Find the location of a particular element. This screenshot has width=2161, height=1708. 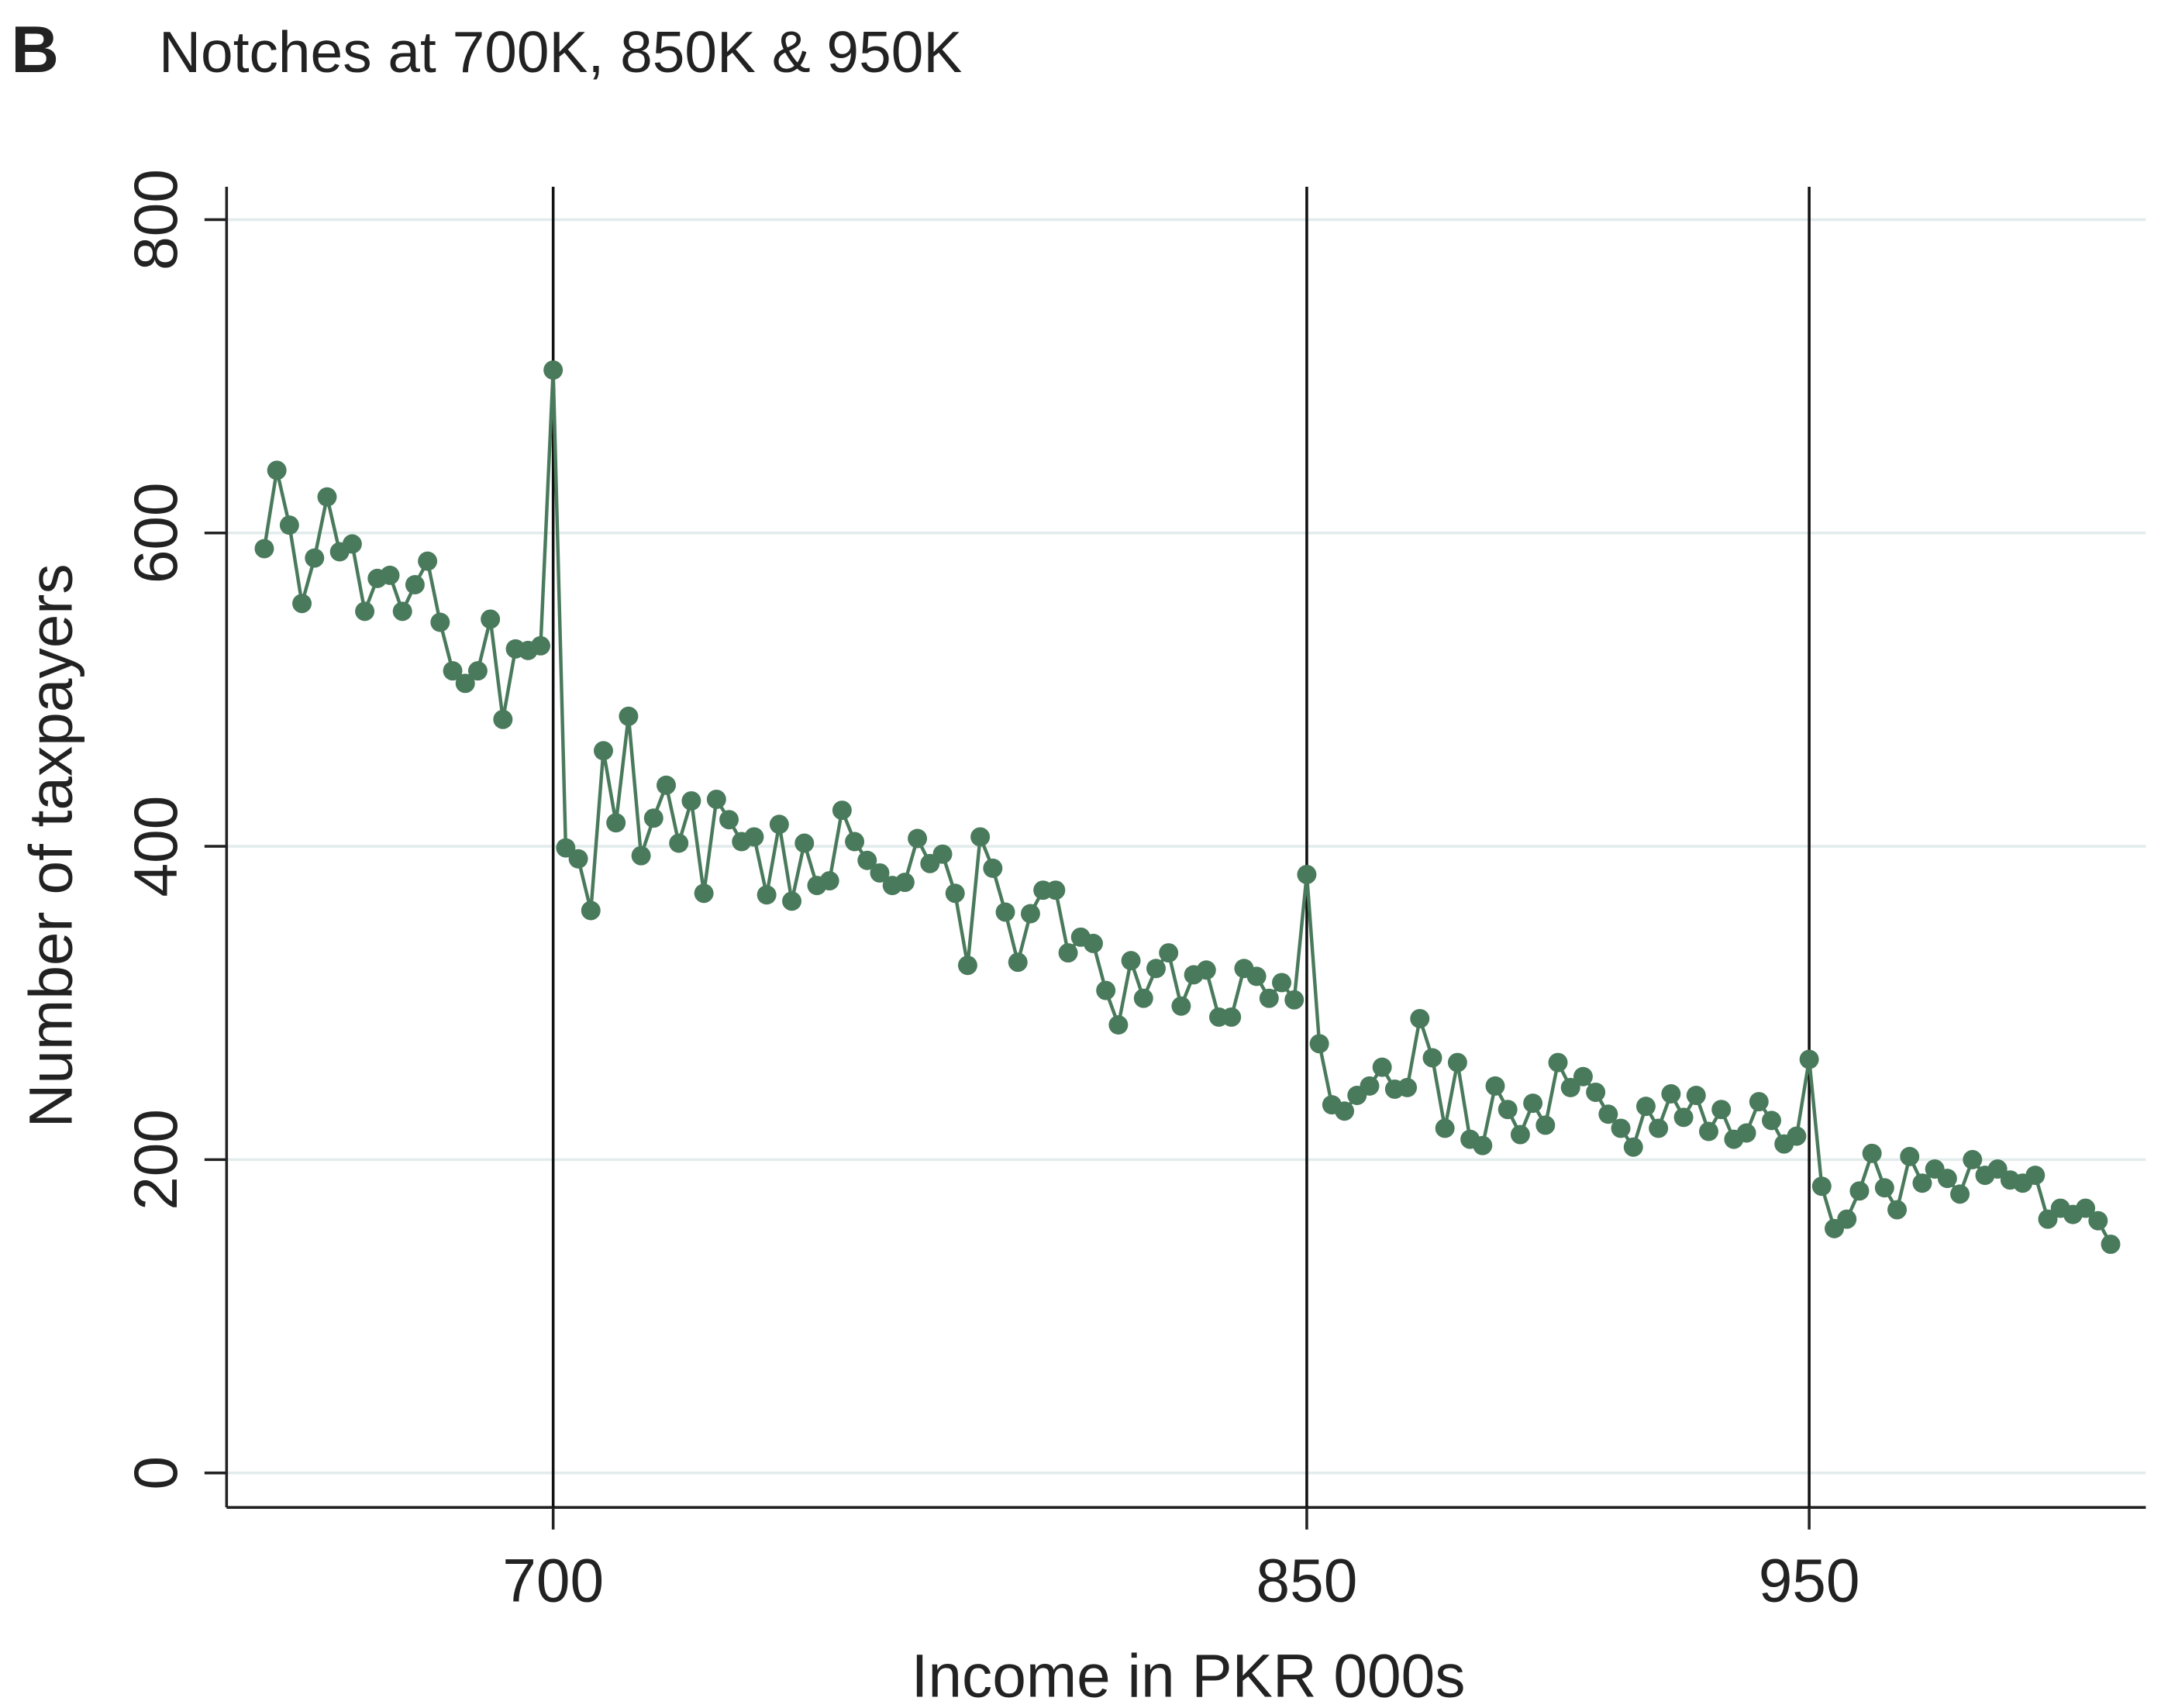

y-axis-label: Number of taxpayers is located at coordinates (51, 845).